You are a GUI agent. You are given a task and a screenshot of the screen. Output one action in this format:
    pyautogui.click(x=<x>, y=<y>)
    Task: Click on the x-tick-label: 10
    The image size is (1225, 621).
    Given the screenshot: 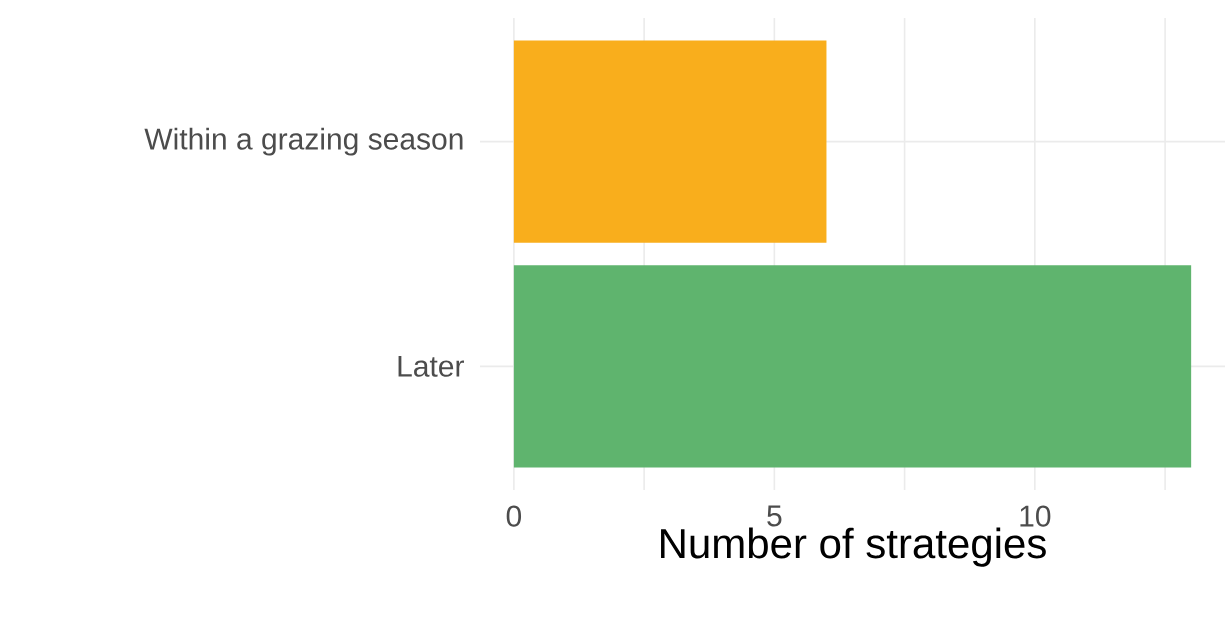 What is the action you would take?
    pyautogui.click(x=1035, y=516)
    